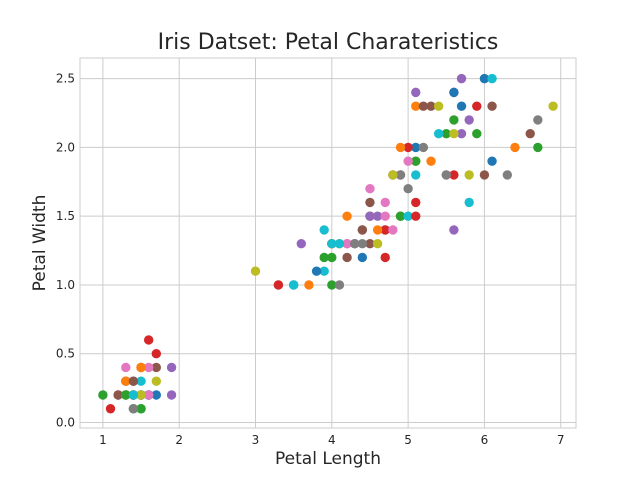 The height and width of the screenshot is (480, 640). What do you see at coordinates (561, 440) in the screenshot?
I see `x-tick-label: 7` at bounding box center [561, 440].